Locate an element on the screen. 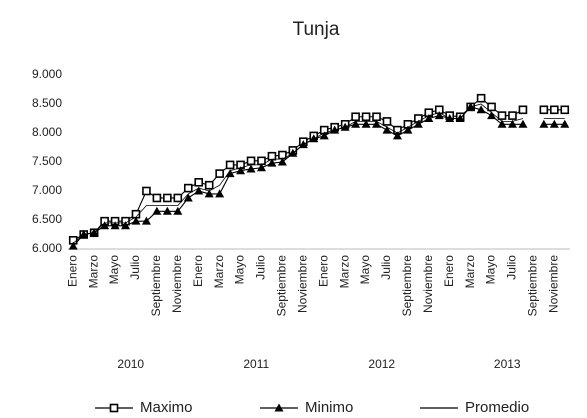 Image resolution: width=587 pixels, height=418 pixels. y-tick-label: 6.500 is located at coordinates (47, 219).